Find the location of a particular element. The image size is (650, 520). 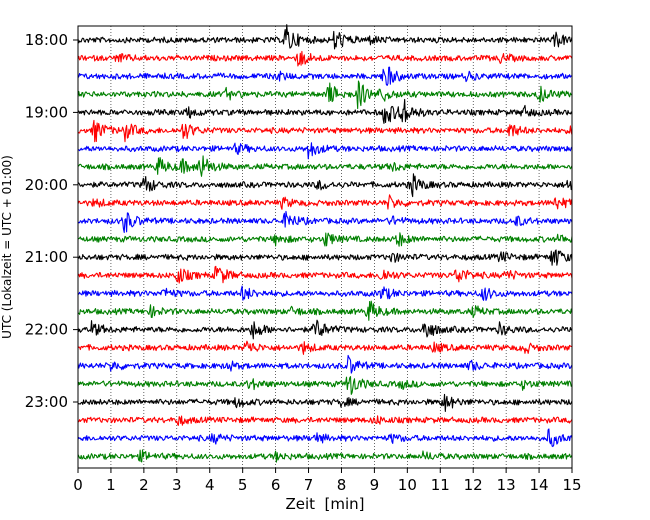

y-axis-ticks: 18:00 19:00 20:00 21:00 22:00 23:00 is located at coordinates (51, 221).